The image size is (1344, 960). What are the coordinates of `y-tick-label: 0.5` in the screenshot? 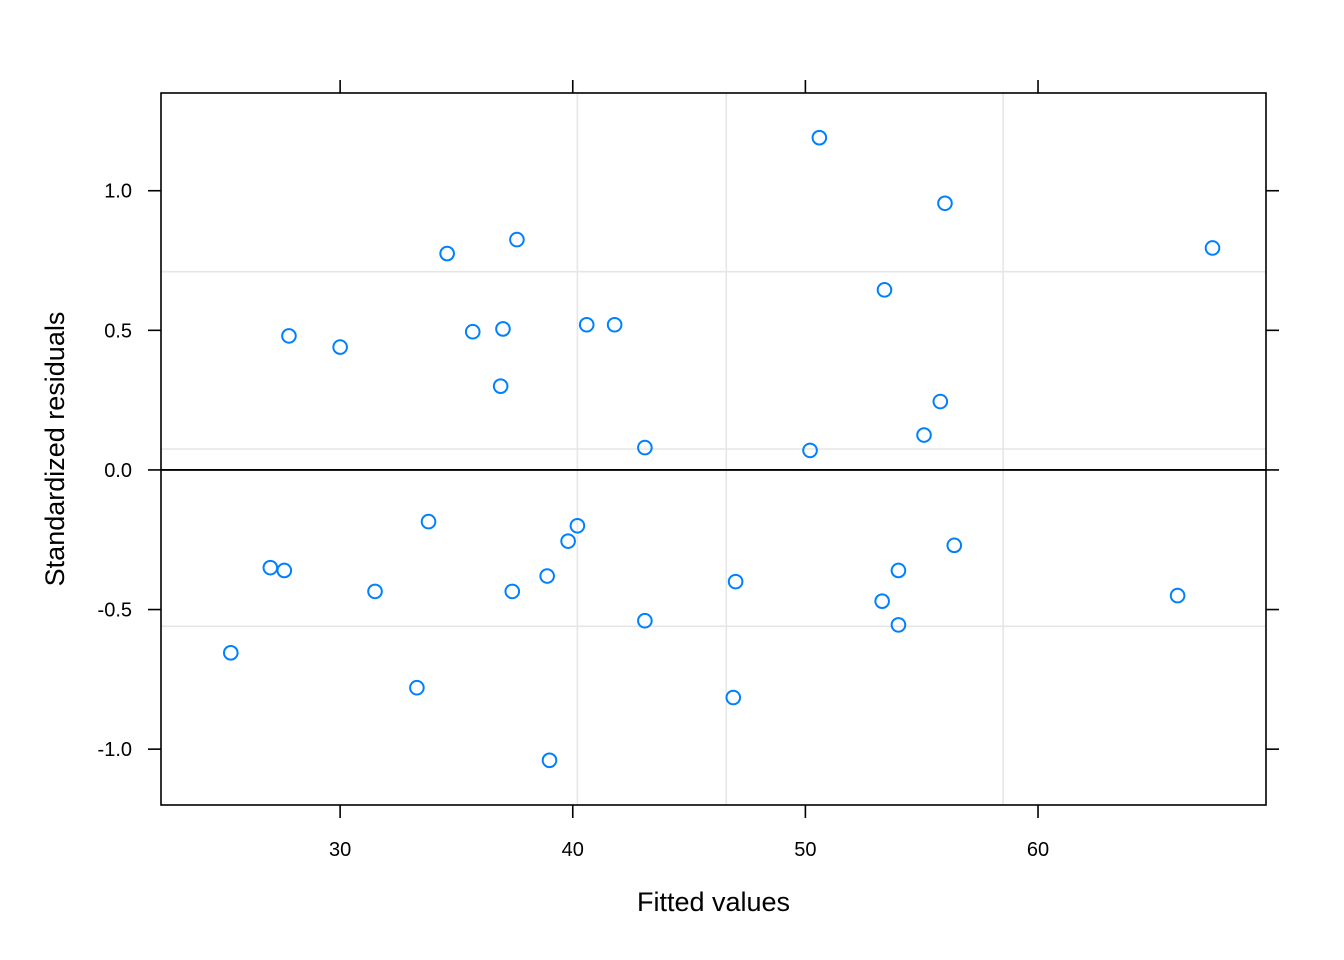 It's located at (118, 331).